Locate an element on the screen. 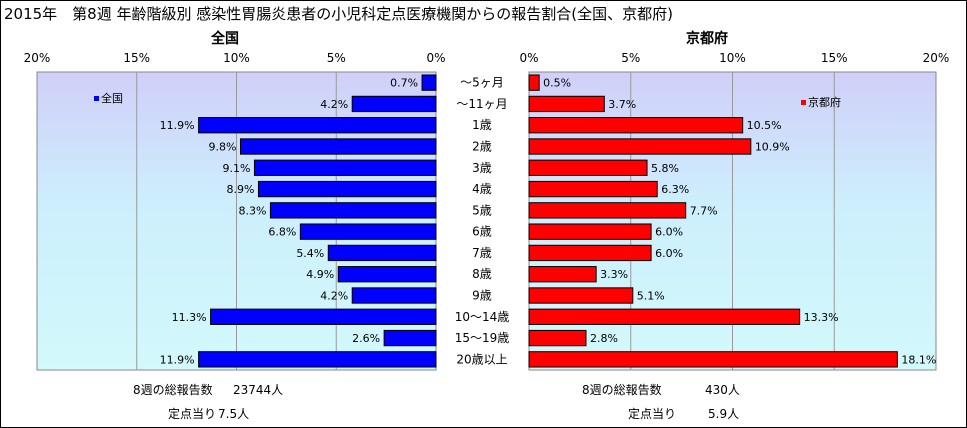  national-tick-label: 5% is located at coordinates (336, 58).